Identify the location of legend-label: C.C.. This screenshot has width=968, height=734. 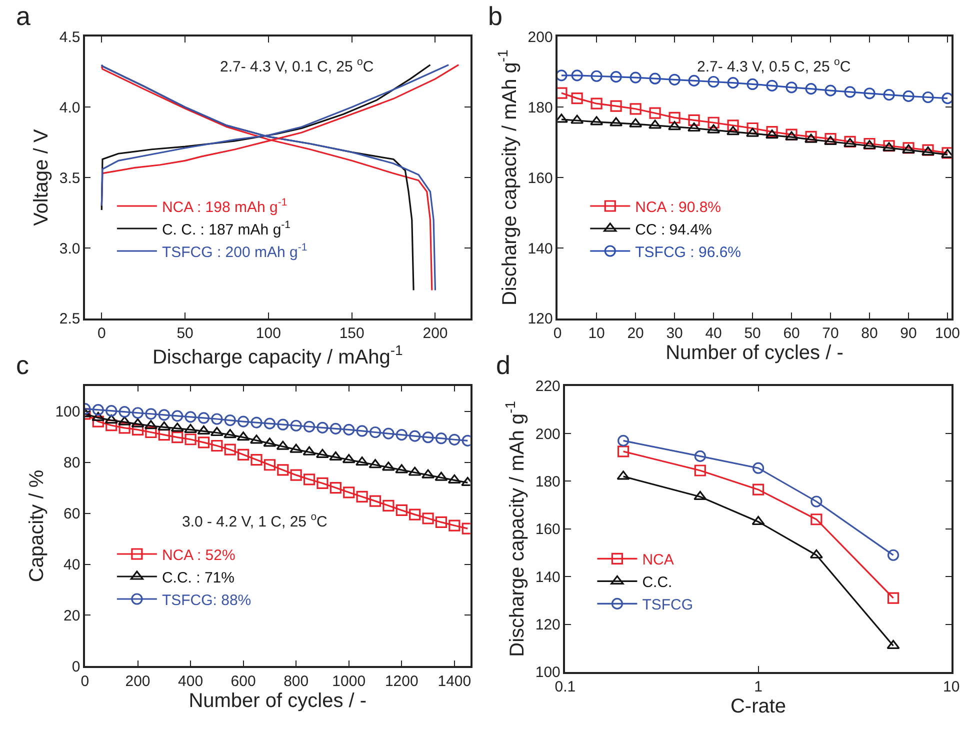
(657, 583).